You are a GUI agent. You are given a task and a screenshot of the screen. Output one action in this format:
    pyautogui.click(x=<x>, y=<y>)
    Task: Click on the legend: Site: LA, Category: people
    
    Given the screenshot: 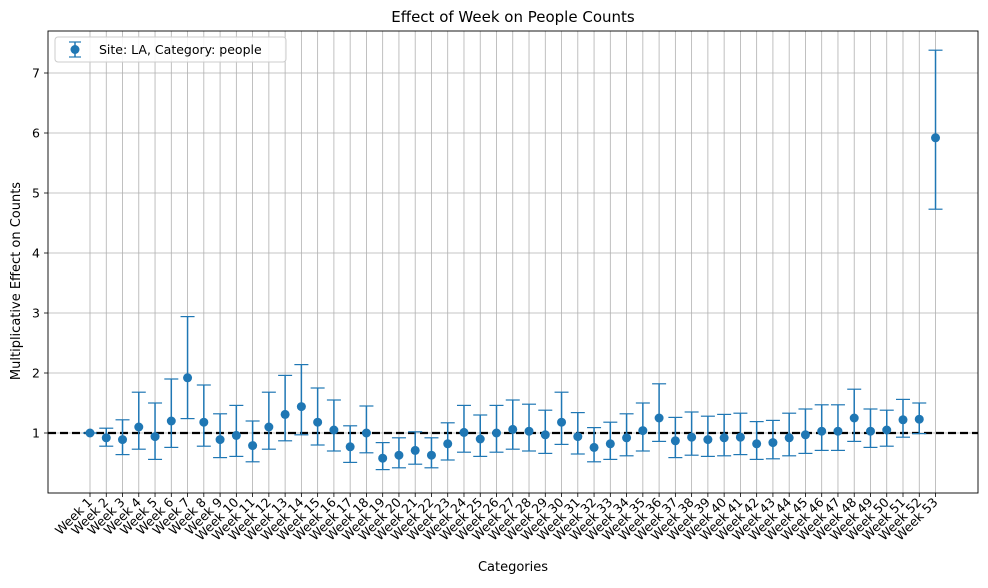 What is the action you would take?
    pyautogui.click(x=170, y=49)
    